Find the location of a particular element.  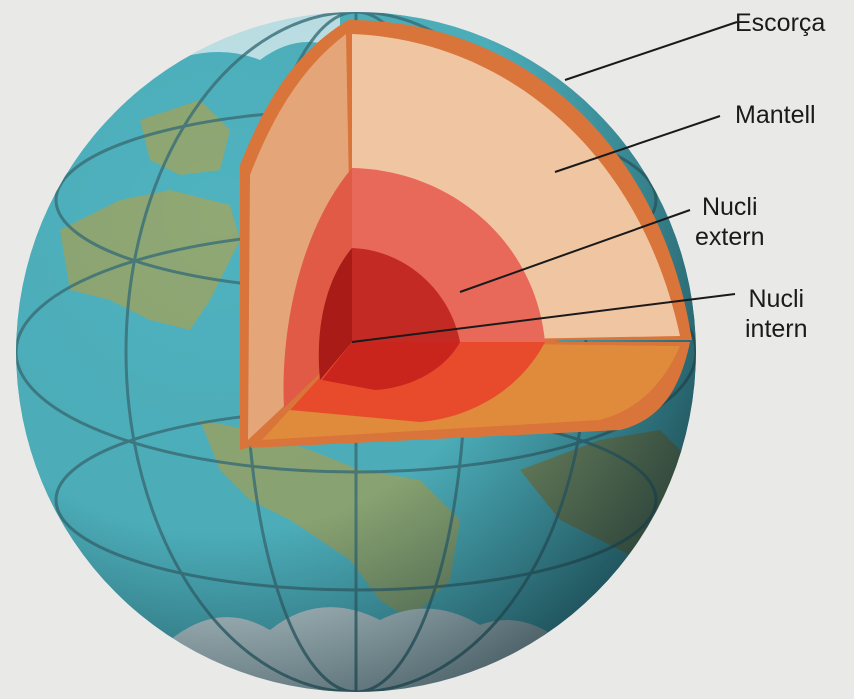

crust-leader-line is located at coordinates (651, 51).